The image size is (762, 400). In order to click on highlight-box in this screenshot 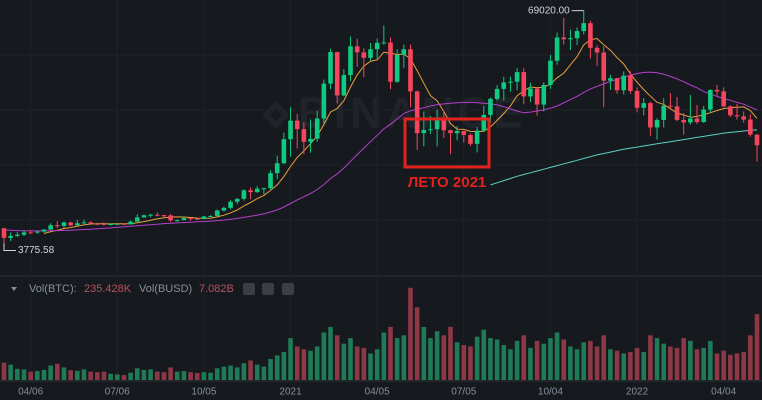, I will do `click(447, 143)`.